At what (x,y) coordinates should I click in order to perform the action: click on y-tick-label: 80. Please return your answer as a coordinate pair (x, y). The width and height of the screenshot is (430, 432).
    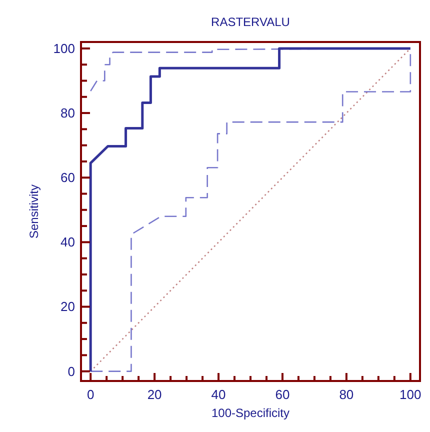
    Looking at the image, I should click on (67, 113).